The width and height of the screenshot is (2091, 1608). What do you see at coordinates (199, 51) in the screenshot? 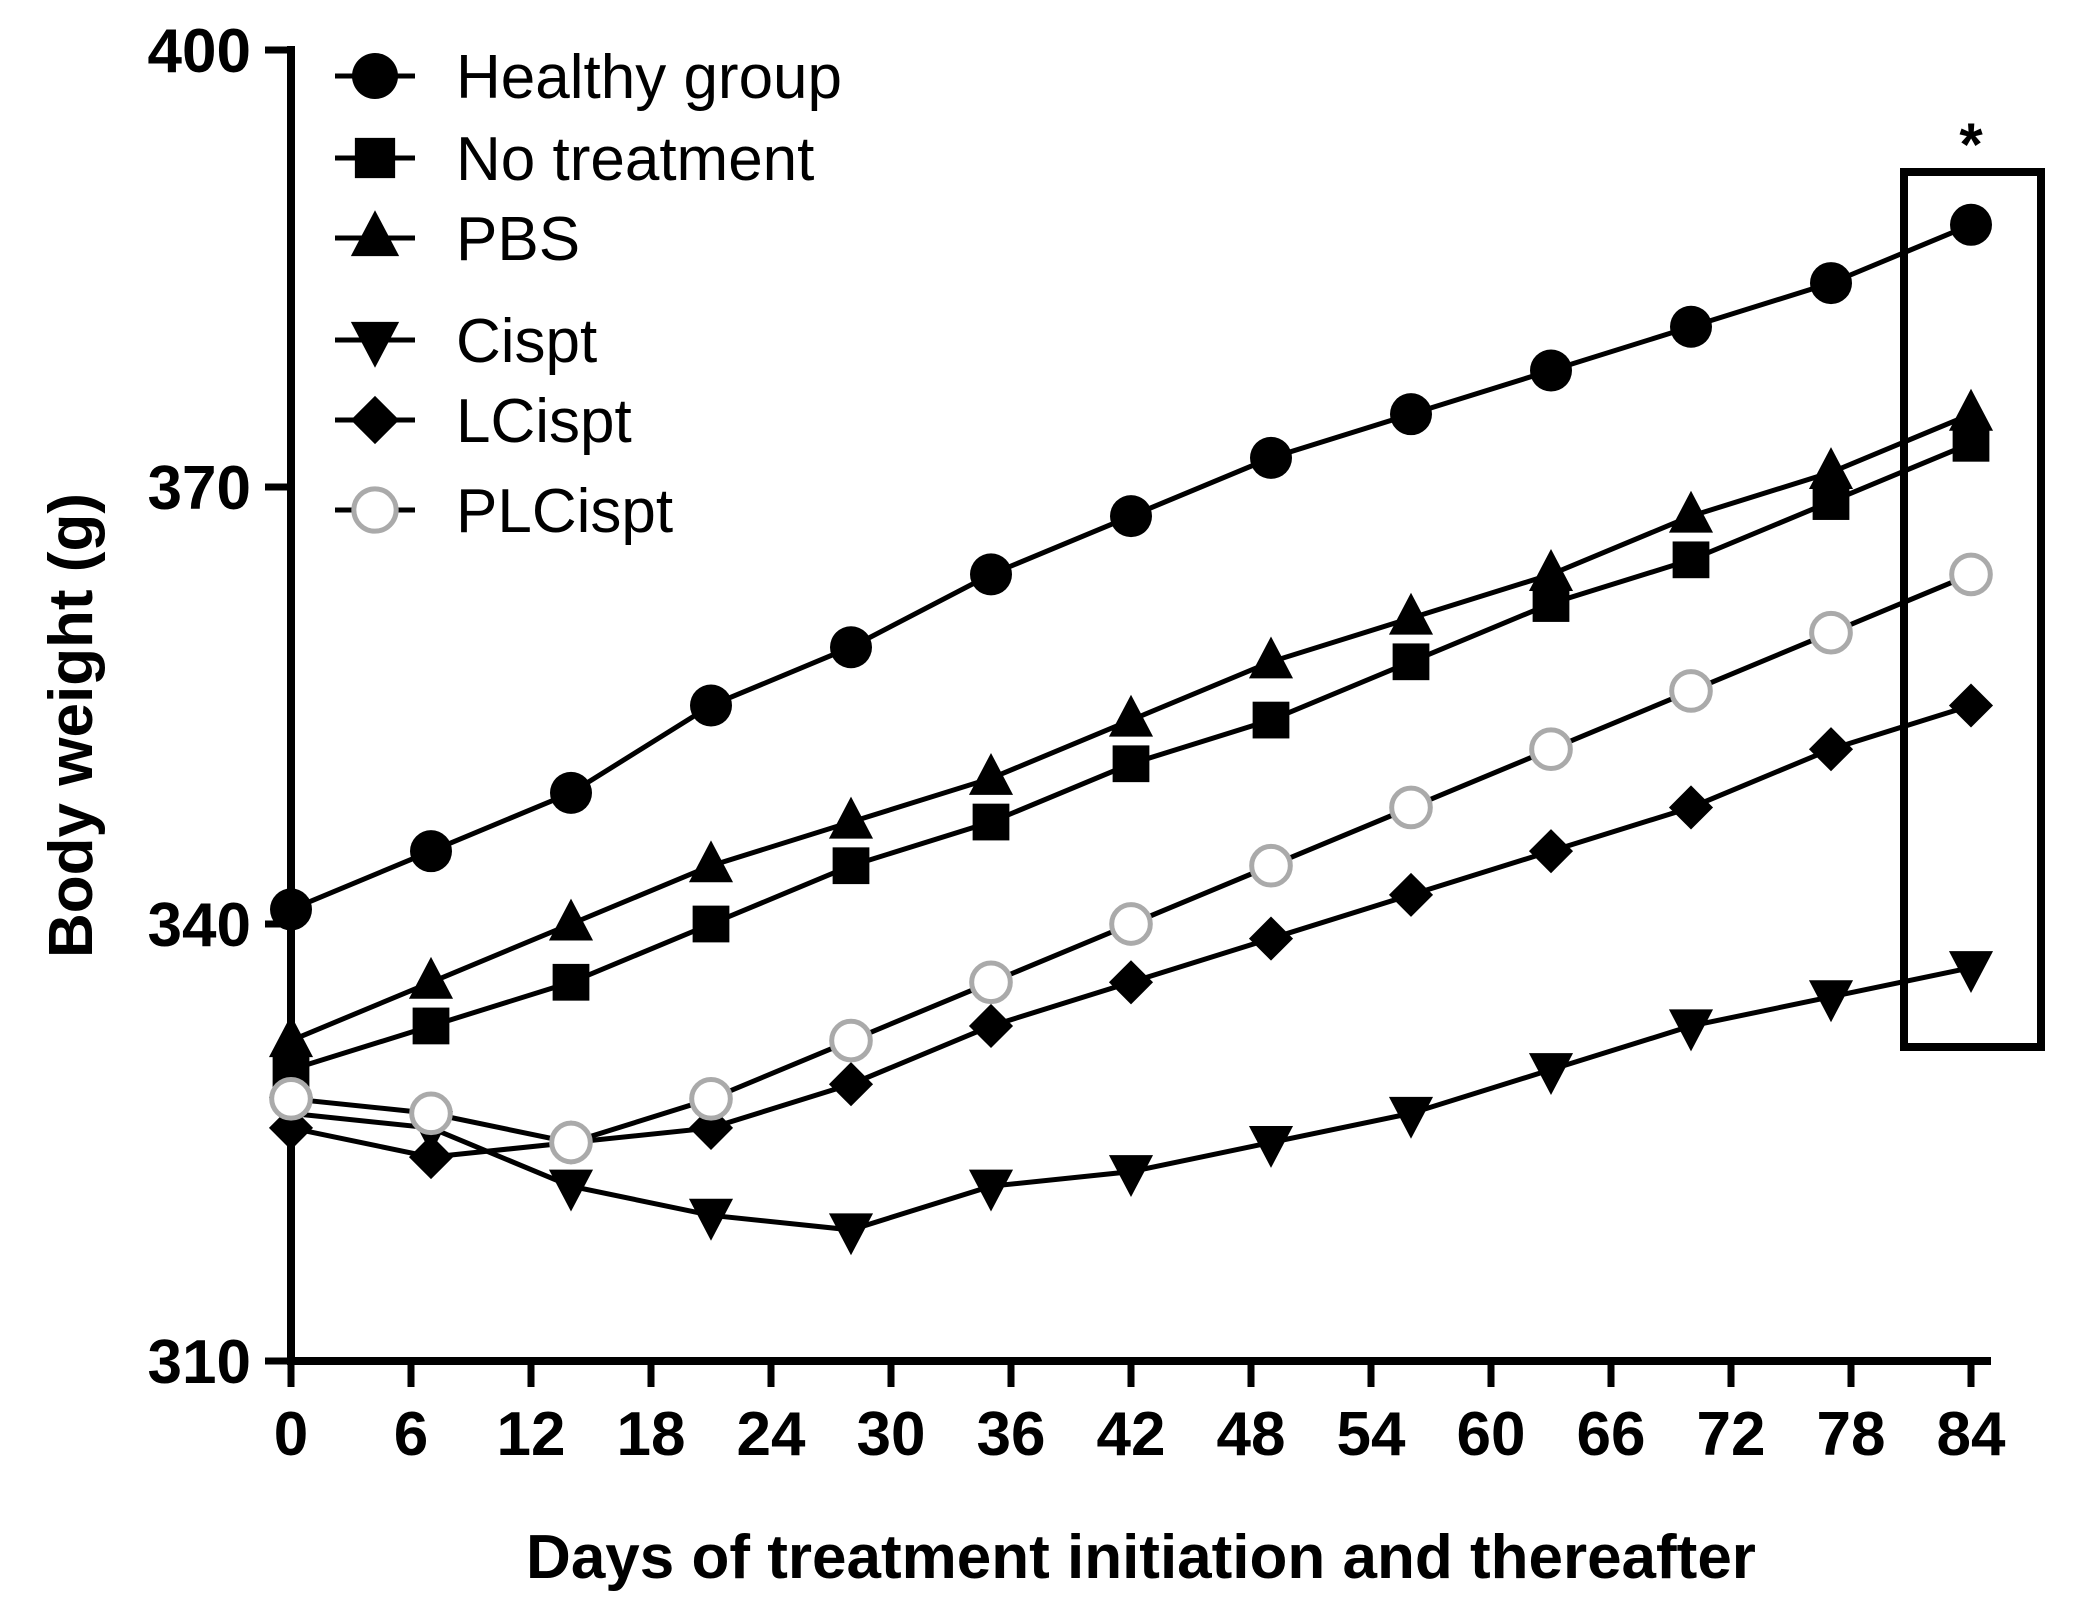
I see `y-tick-label: 400` at bounding box center [199, 51].